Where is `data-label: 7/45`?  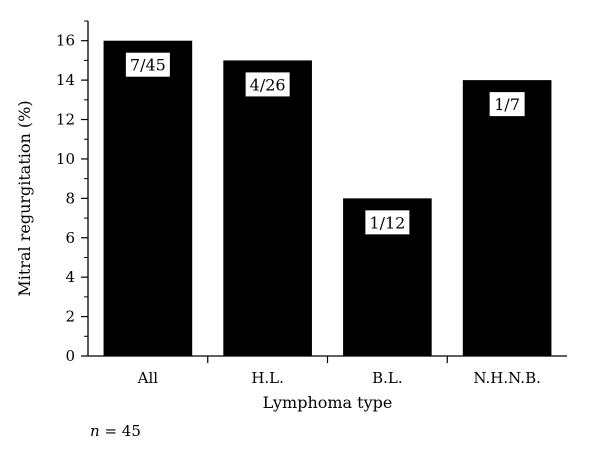 data-label: 7/45 is located at coordinates (148, 65).